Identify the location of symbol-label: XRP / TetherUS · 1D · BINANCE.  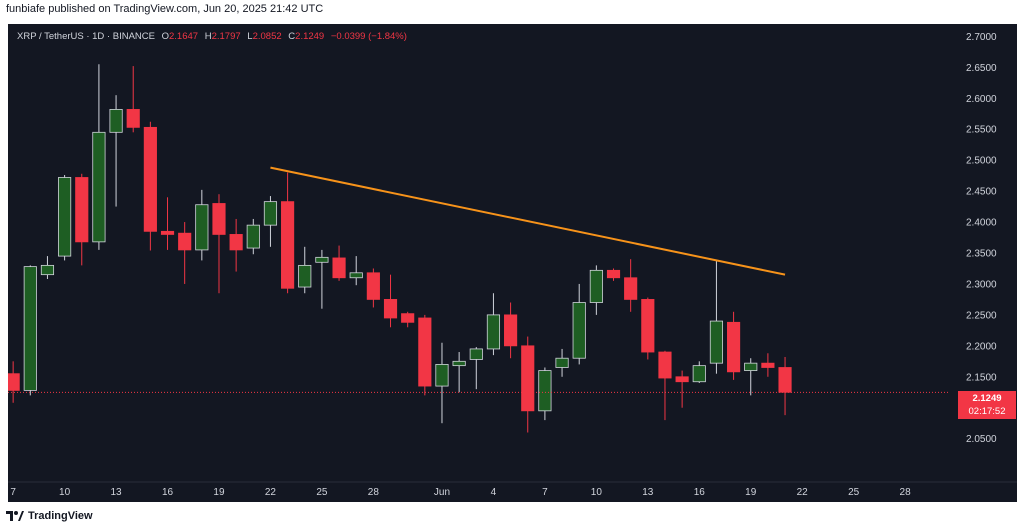
(86, 36).